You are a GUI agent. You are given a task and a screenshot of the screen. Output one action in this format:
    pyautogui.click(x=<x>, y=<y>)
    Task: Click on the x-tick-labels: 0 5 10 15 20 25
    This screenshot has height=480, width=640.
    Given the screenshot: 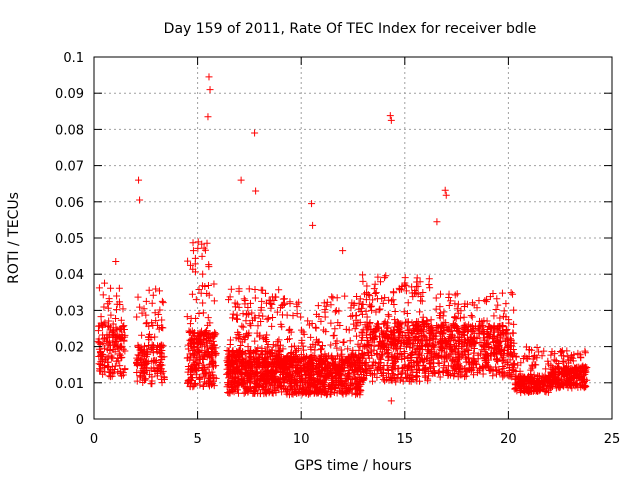 What is the action you would take?
    pyautogui.click(x=355, y=439)
    